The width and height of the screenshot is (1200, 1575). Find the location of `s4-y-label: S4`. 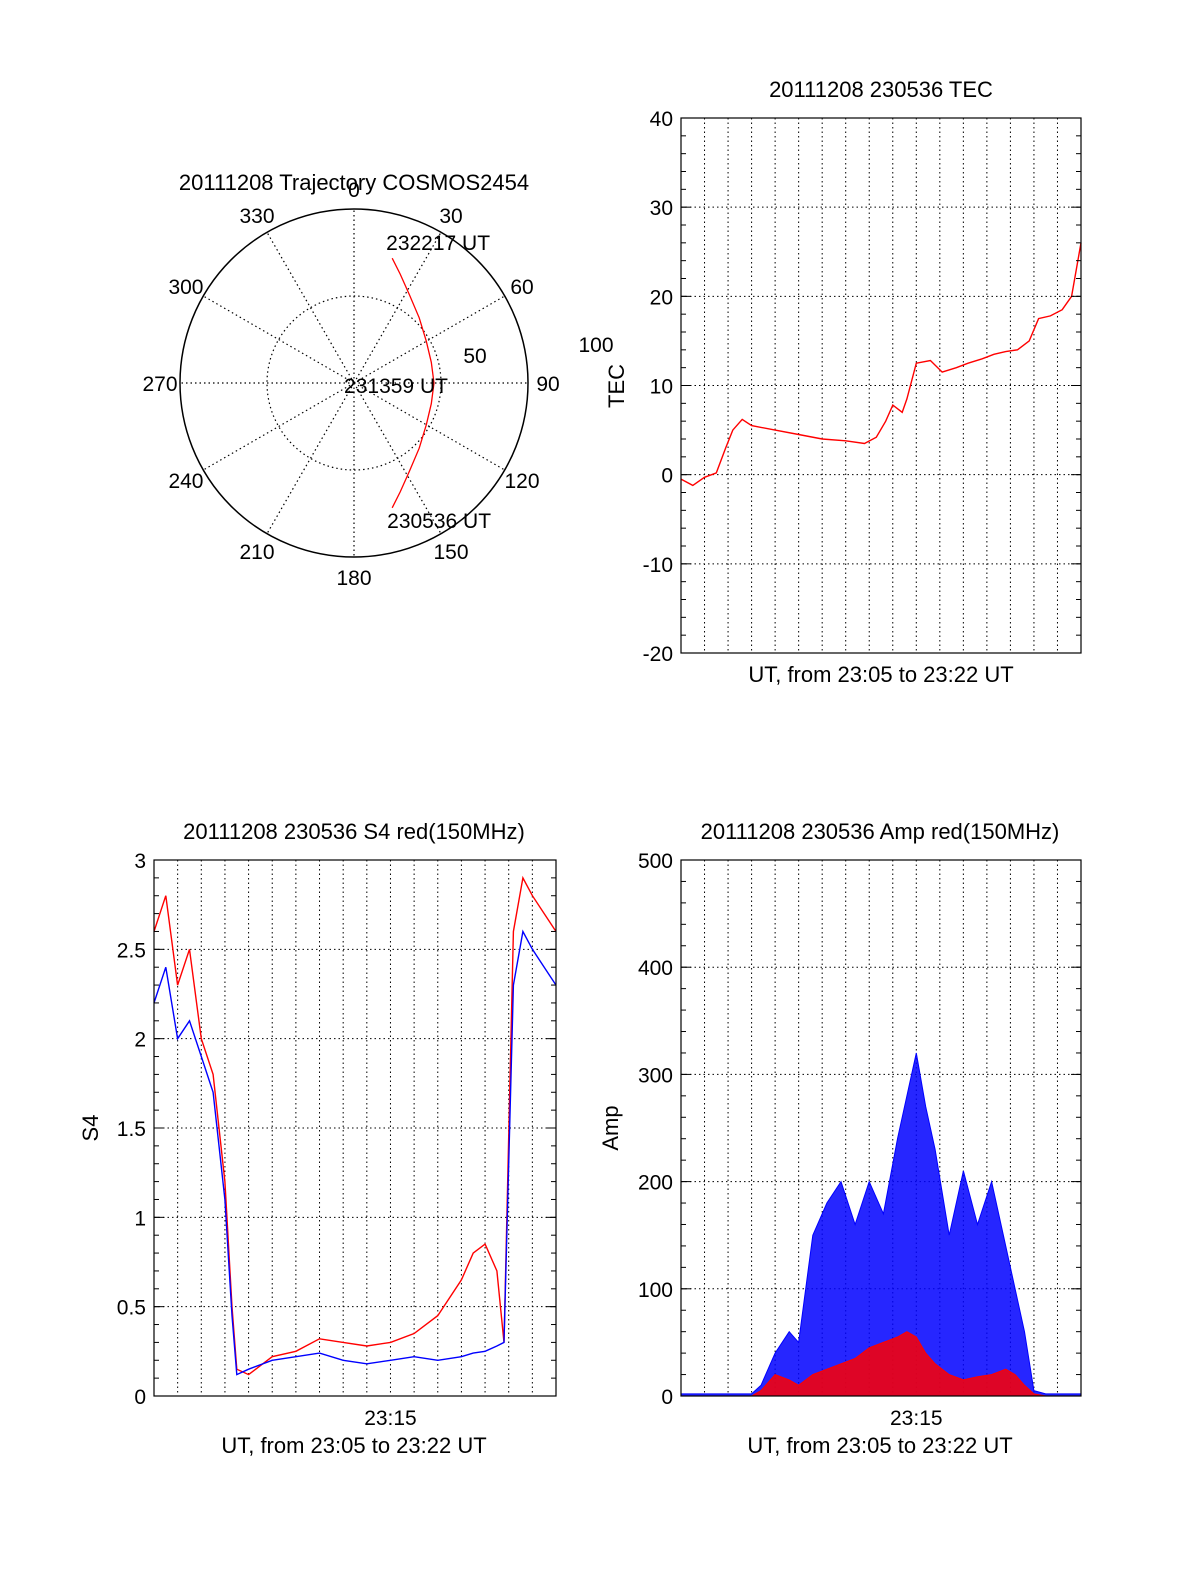

s4-y-label: S4 is located at coordinates (90, 1128).